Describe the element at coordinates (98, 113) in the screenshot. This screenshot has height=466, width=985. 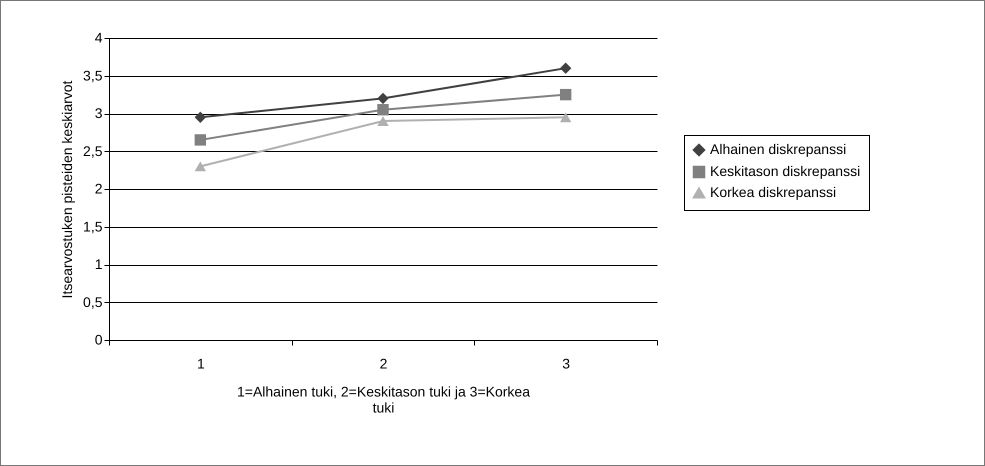
I see `y-tick-label: 3` at that location.